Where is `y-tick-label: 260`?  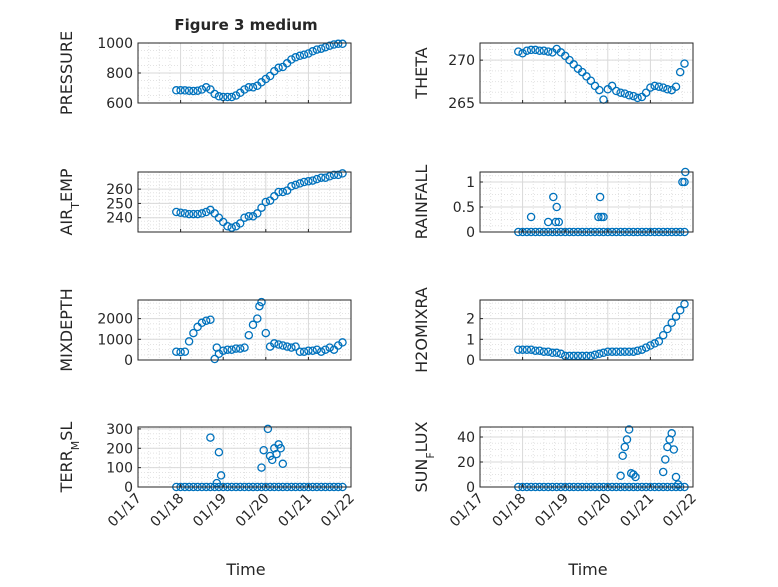
y-tick-label: 260 is located at coordinates (119, 190).